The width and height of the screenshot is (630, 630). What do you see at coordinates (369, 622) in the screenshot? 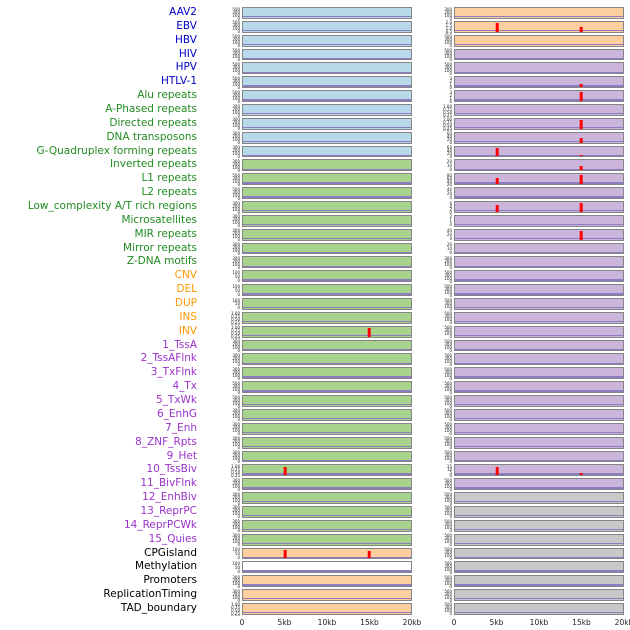
I see `x-tick-label: 15kb` at bounding box center [369, 622].